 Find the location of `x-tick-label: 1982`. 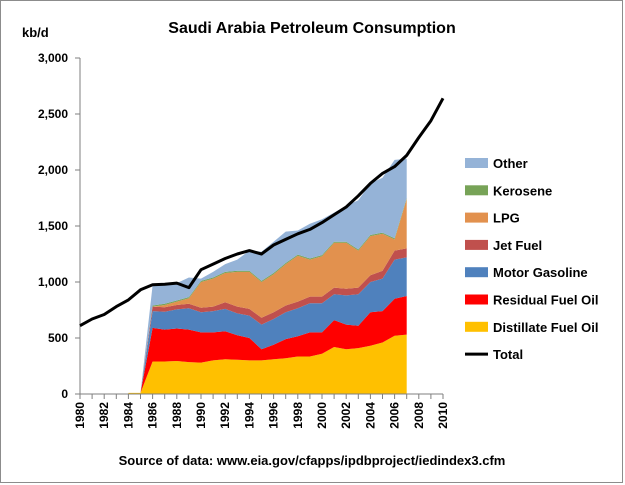

x-tick-label: 1982 is located at coordinates (104, 415).